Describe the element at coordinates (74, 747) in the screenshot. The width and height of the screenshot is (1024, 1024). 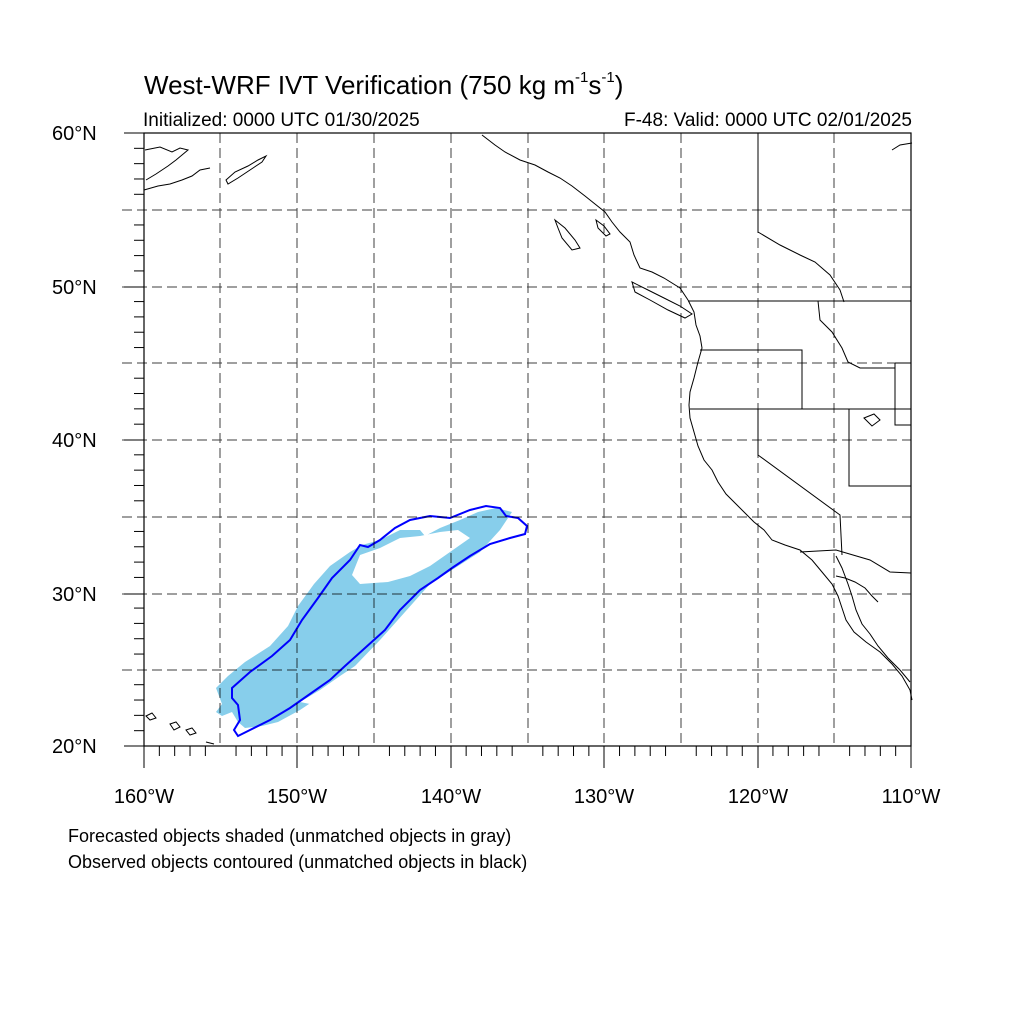
I see `lat-label-20n: 20°N` at that location.